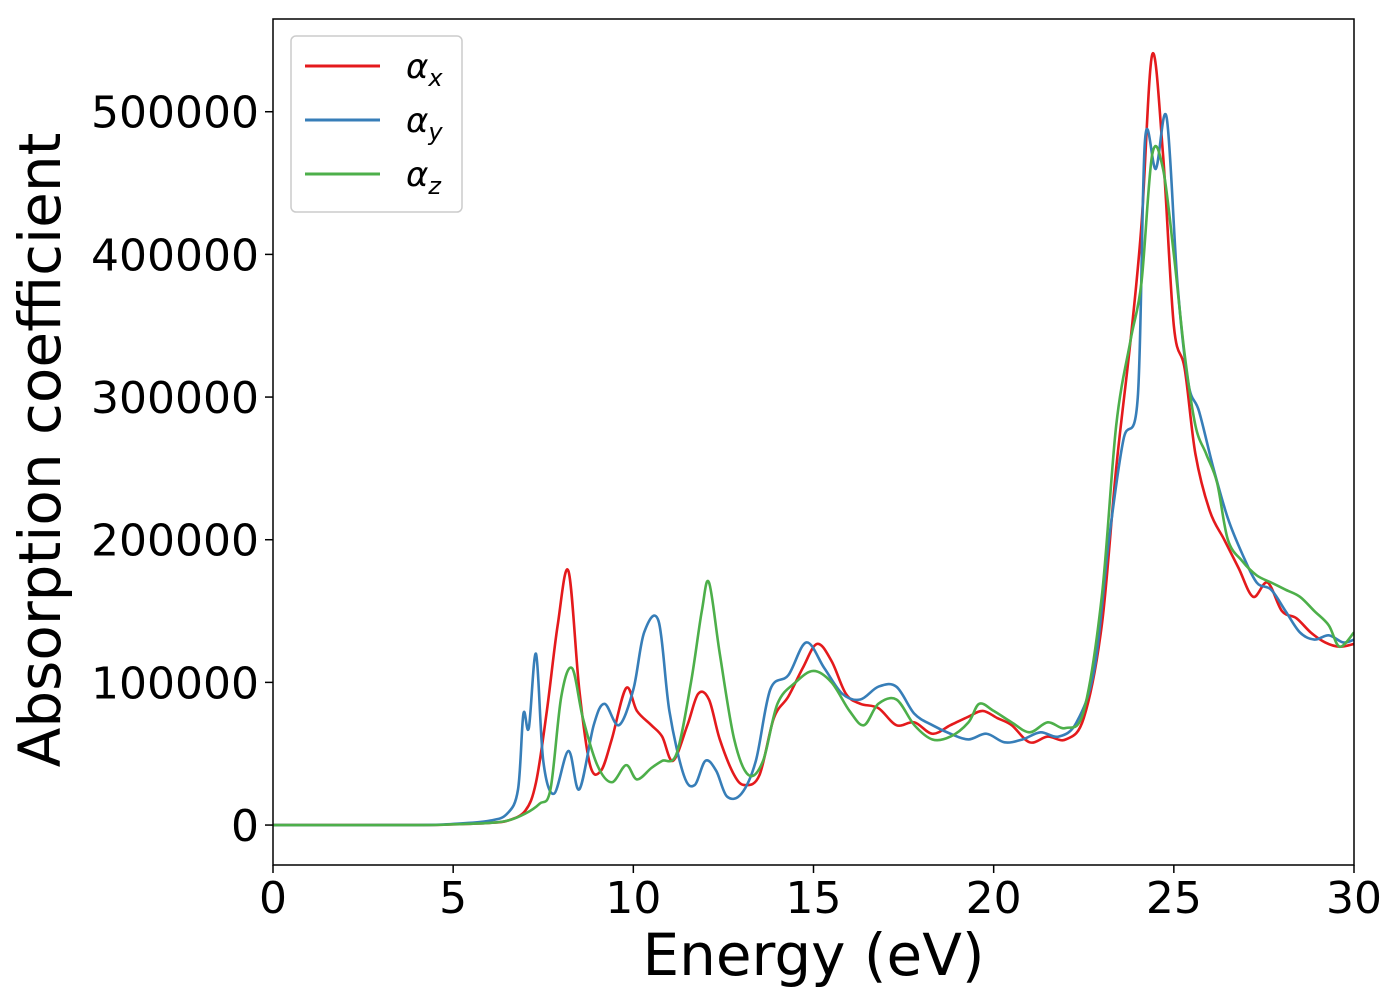  I want to click on y-tick-label: 100000, so click(175, 683).